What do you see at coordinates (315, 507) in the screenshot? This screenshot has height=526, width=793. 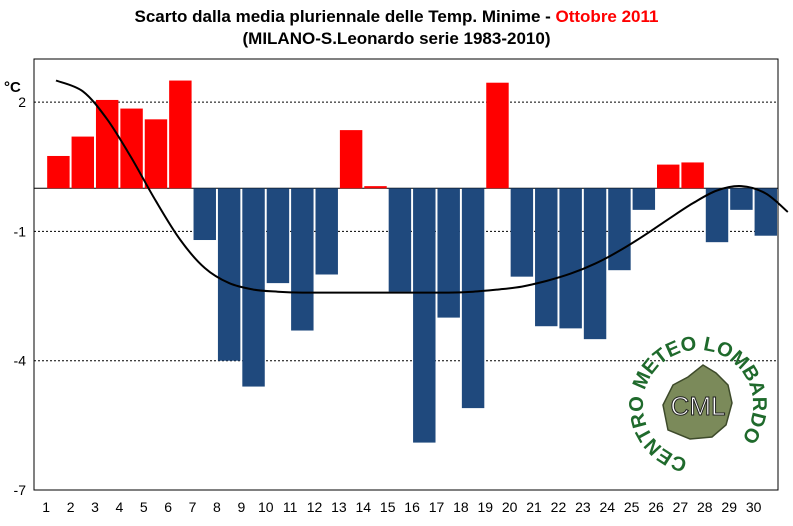 I see `x-tick-12: 12` at bounding box center [315, 507].